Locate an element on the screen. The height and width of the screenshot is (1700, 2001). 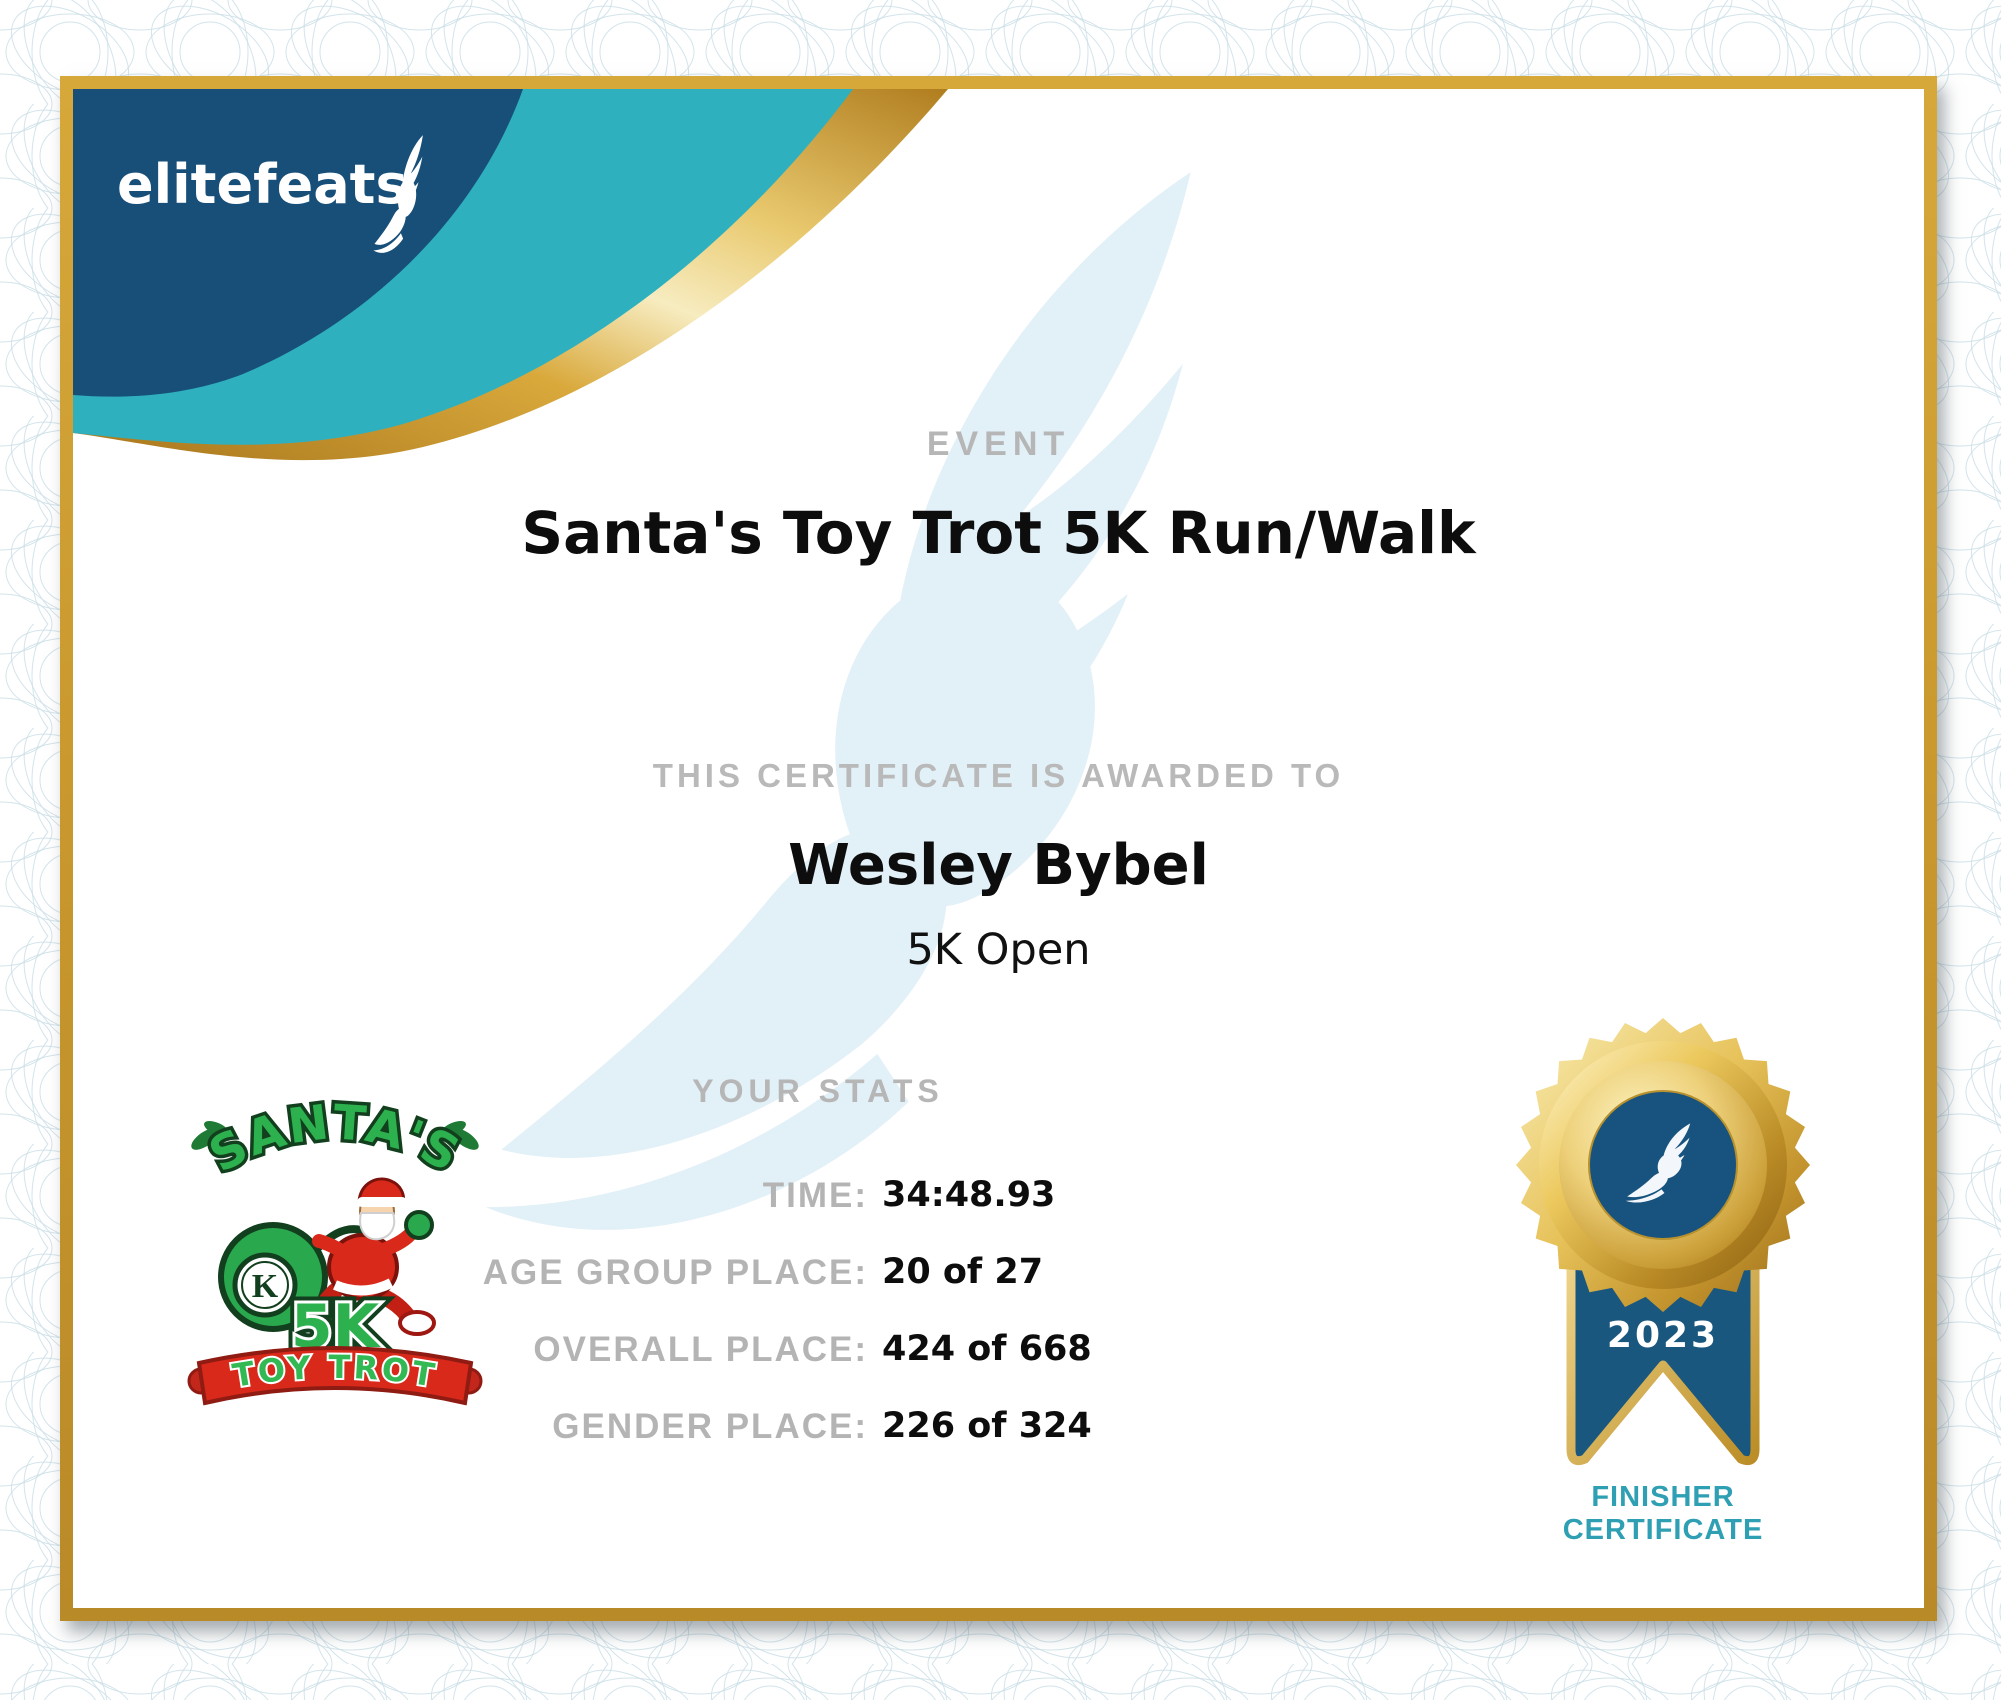
your-stats-label: YOUR STATS is located at coordinates (818, 1091).